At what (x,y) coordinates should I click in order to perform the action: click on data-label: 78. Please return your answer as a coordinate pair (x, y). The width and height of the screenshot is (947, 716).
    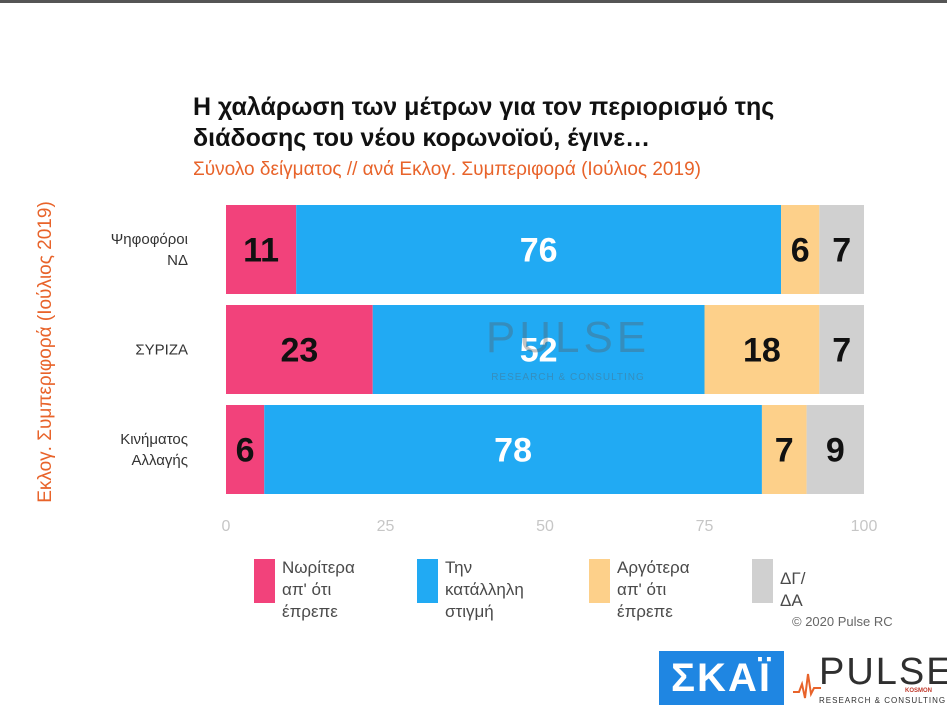
    Looking at the image, I should click on (513, 451).